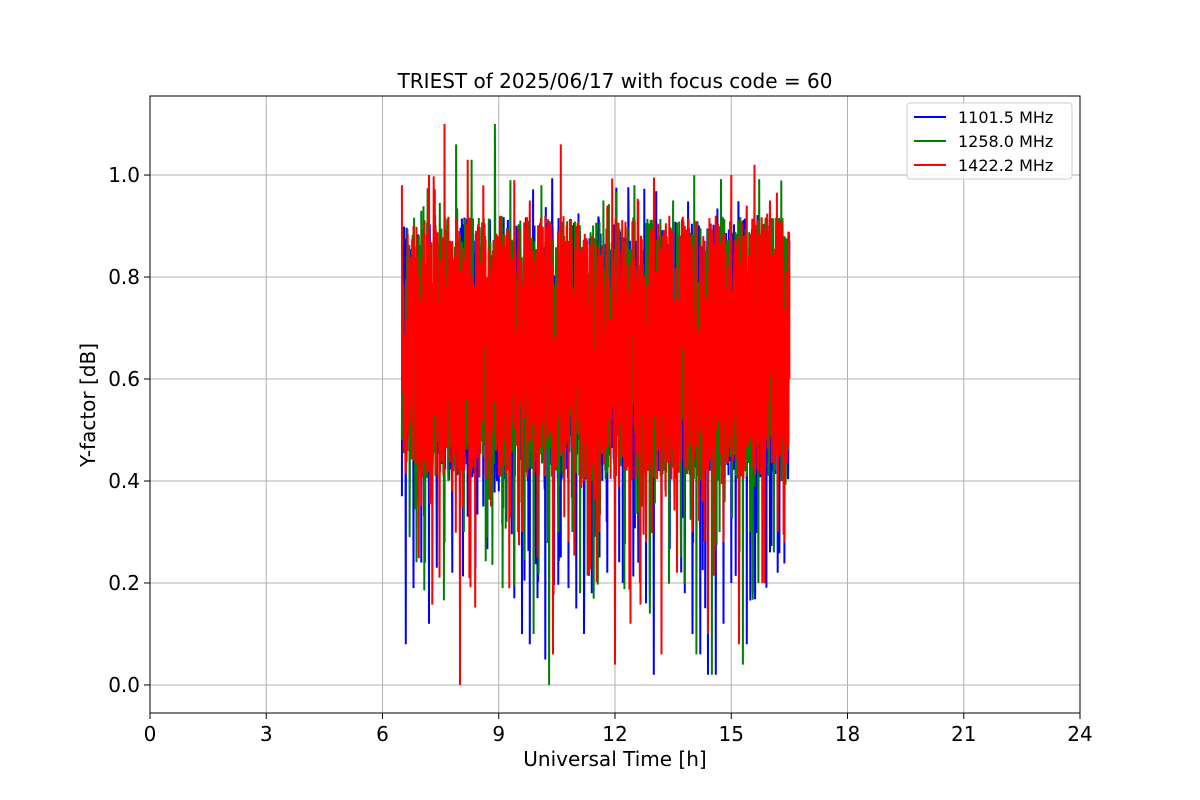 Image resolution: width=1200 pixels, height=800 pixels. What do you see at coordinates (1079, 734) in the screenshot?
I see `x-tick-label: 24` at bounding box center [1079, 734].